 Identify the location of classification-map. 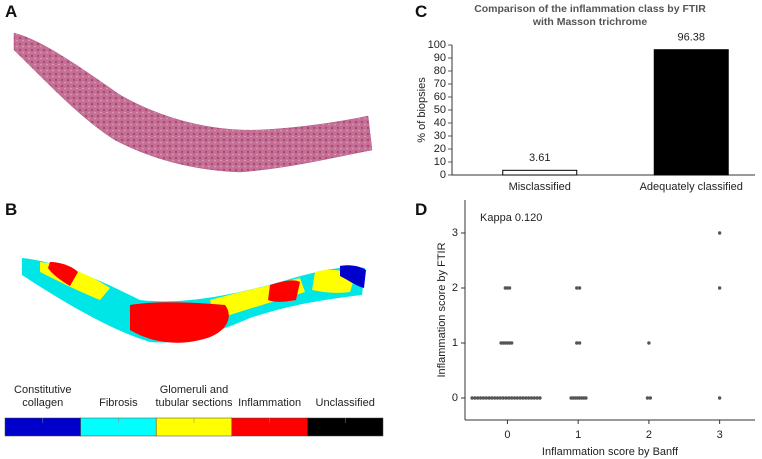
(194, 300).